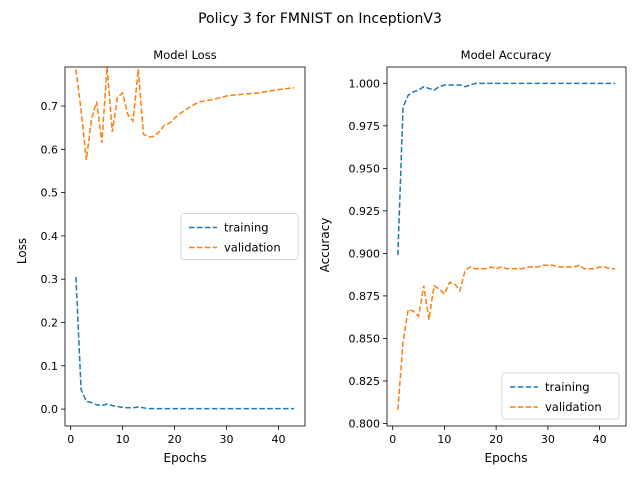 The width and height of the screenshot is (640, 480). Describe the element at coordinates (50, 106) in the screenshot. I see `loss-y-tick-label: 0.7` at that location.